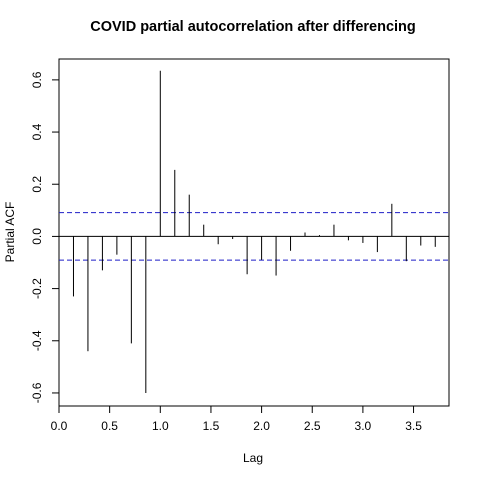 The height and width of the screenshot is (480, 480). What do you see at coordinates (211, 426) in the screenshot?
I see `x-tick-label: 1.5` at bounding box center [211, 426].